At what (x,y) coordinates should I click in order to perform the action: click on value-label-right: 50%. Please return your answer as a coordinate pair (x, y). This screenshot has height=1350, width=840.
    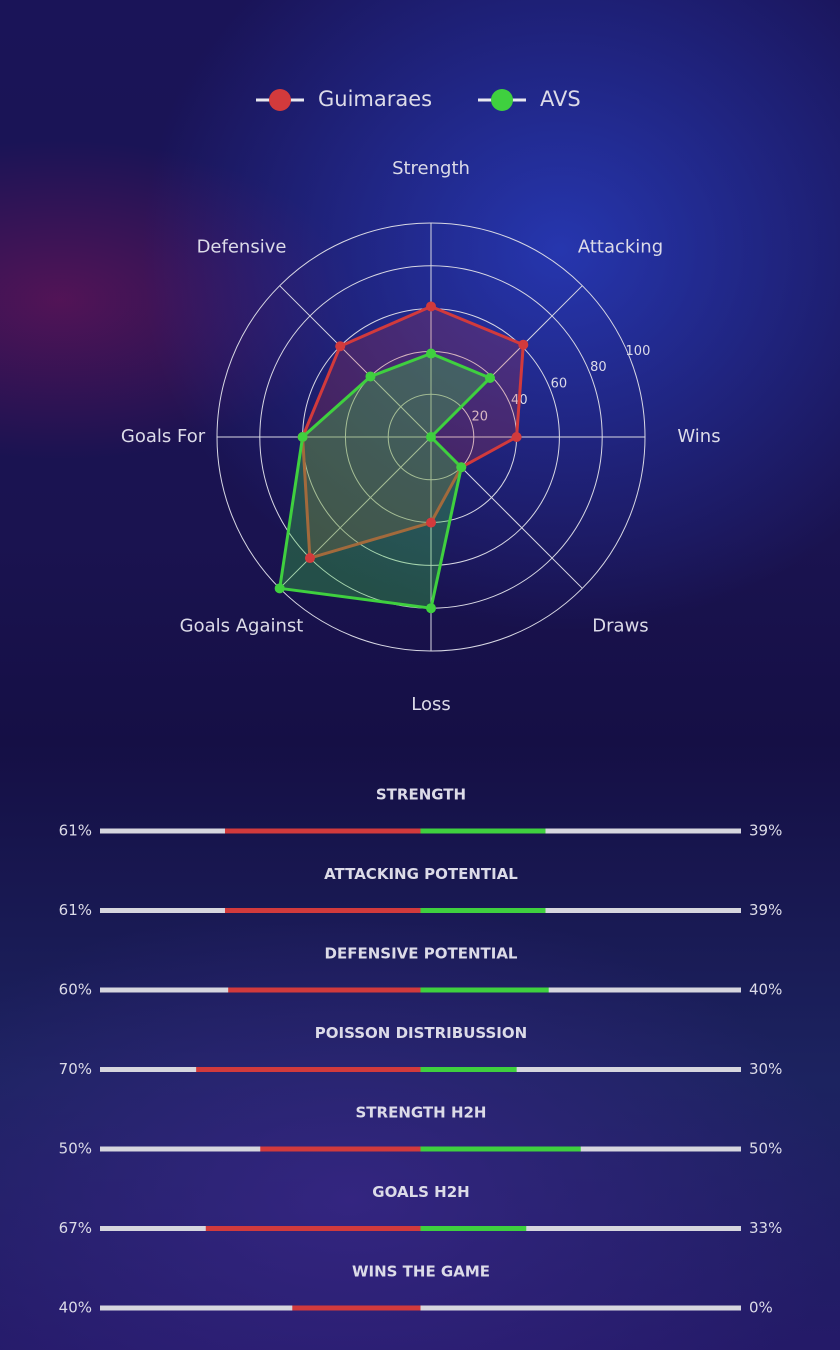
    Looking at the image, I should click on (765, 1149).